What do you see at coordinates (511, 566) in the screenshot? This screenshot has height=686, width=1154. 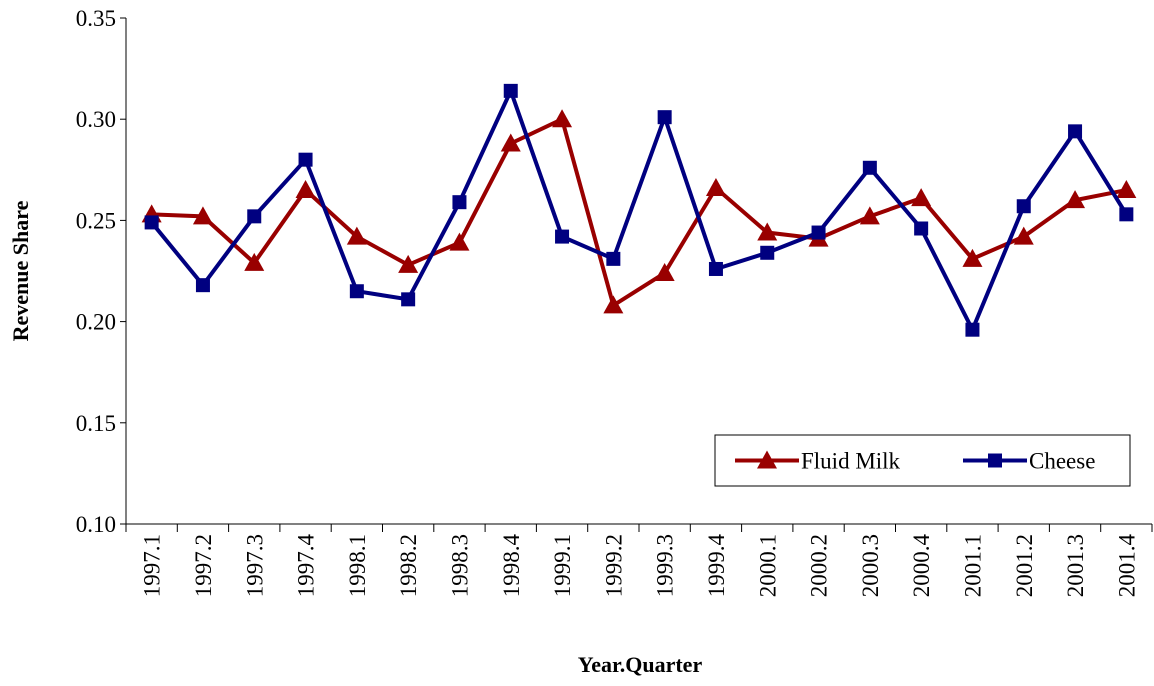 I see `x-tick-label: 1998.4` at bounding box center [511, 566].